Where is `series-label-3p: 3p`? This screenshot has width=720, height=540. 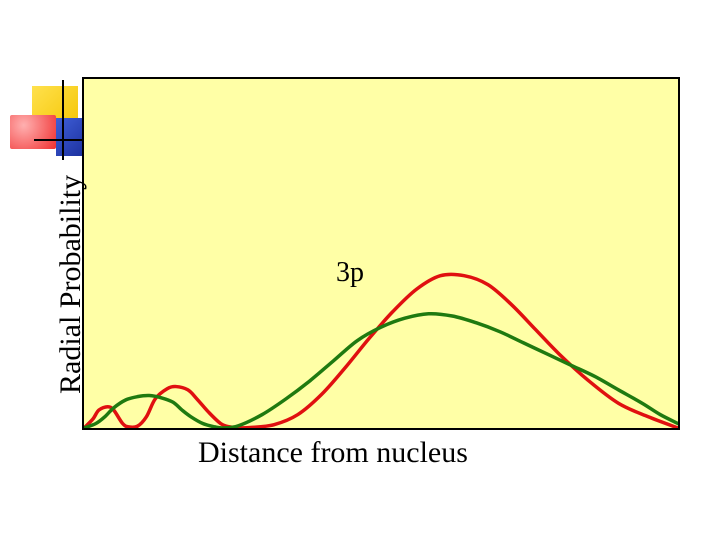
series-label-3p: 3p is located at coordinates (350, 272).